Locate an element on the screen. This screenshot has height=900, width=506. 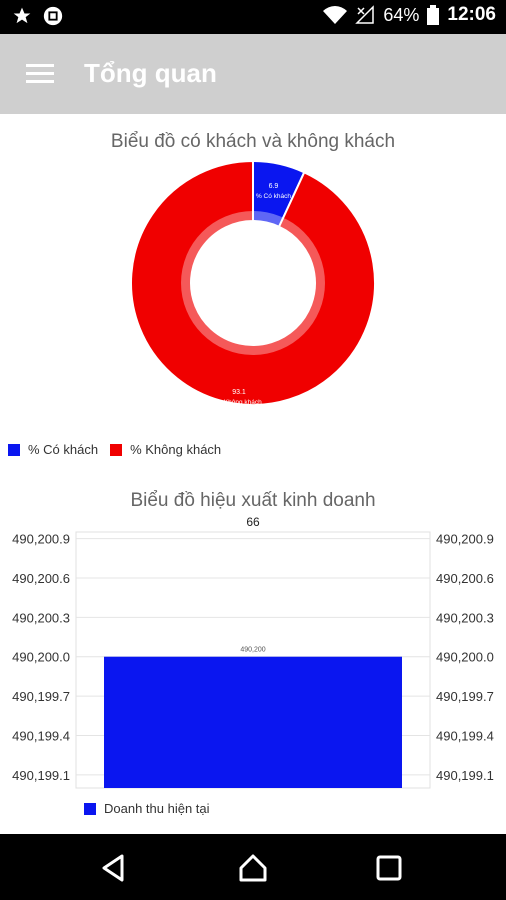
pie-value-label-1: 93.1 is located at coordinates (239, 392).